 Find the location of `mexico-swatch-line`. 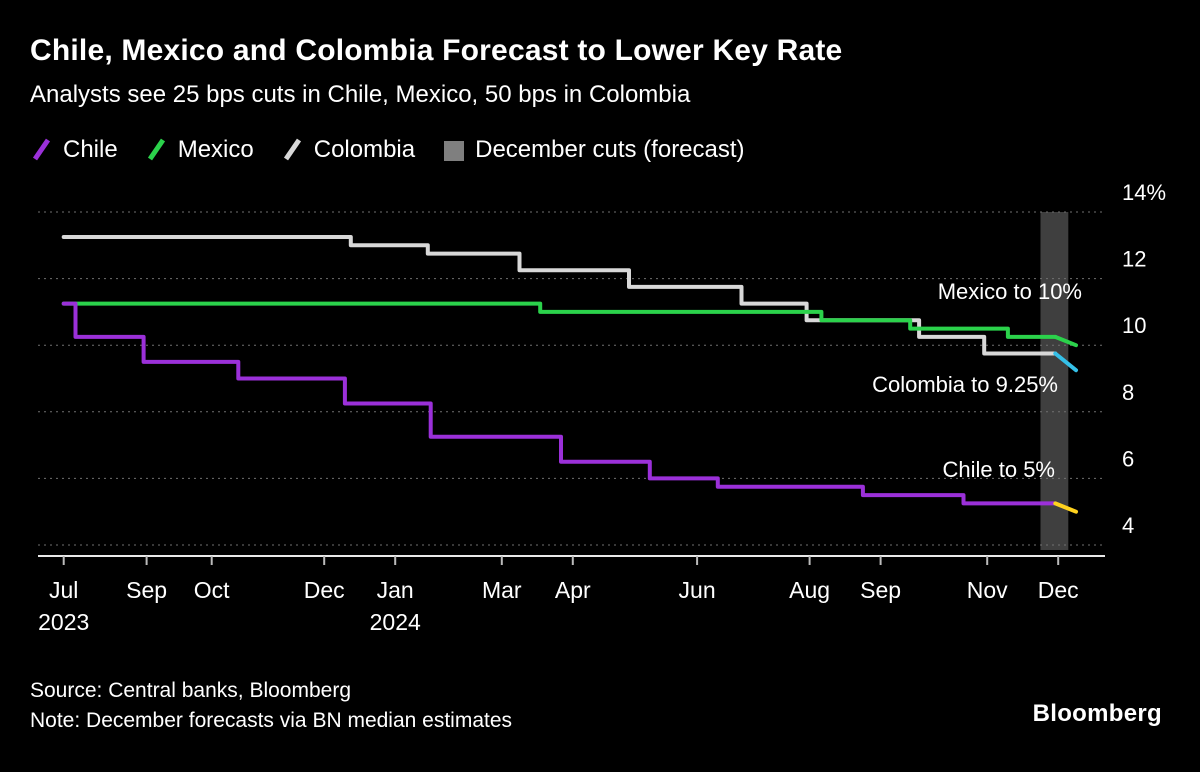

mexico-swatch-line is located at coordinates (156, 149).